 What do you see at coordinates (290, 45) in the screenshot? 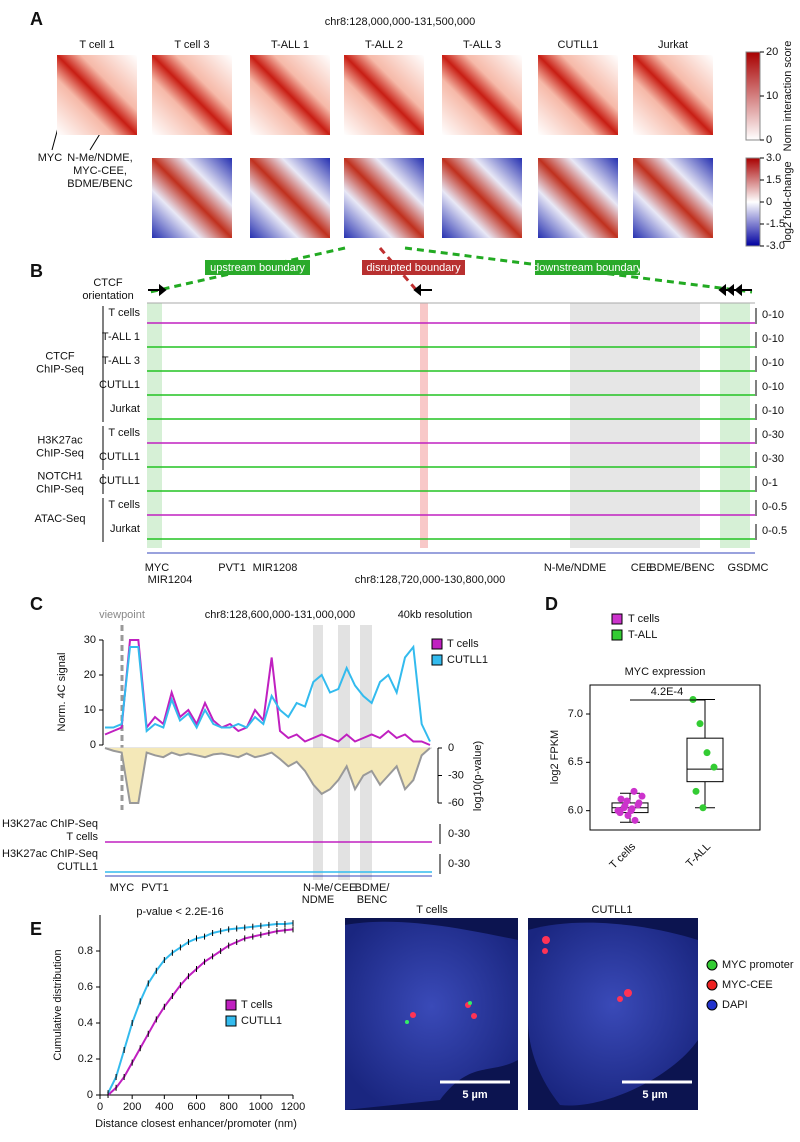
I see `heatmap-title: T-ALL 1` at bounding box center [290, 45].